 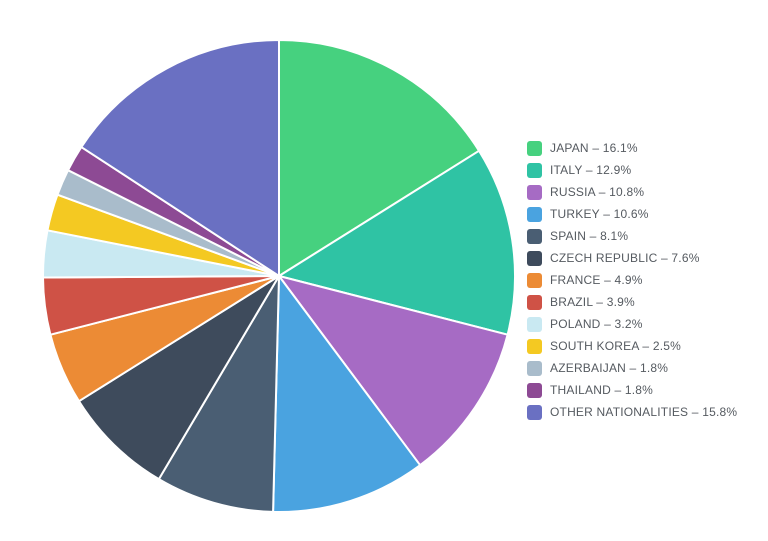 I want to click on legend-label: ITALY – 12.9%, so click(x=591, y=170).